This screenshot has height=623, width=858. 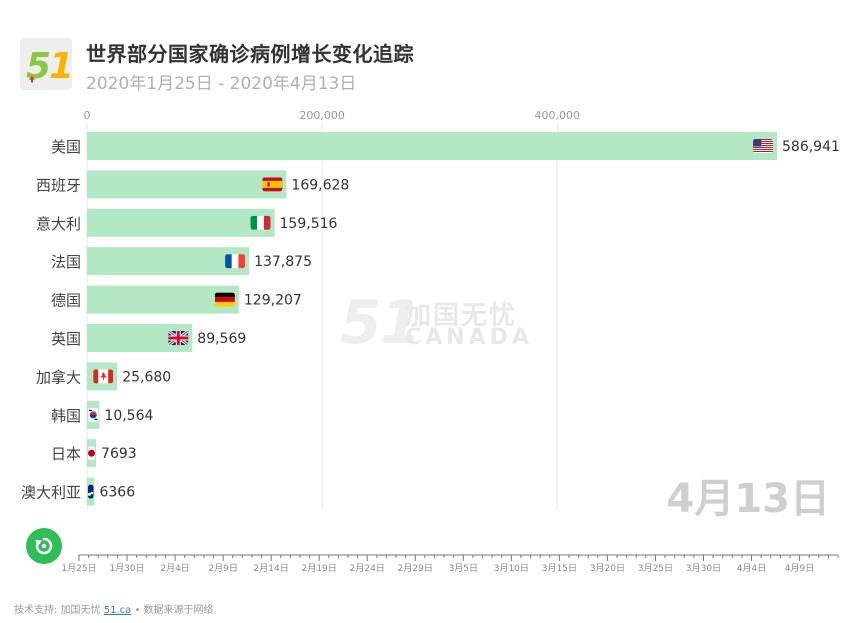 What do you see at coordinates (559, 568) in the screenshot?
I see `timeline-label: 3月15日` at bounding box center [559, 568].